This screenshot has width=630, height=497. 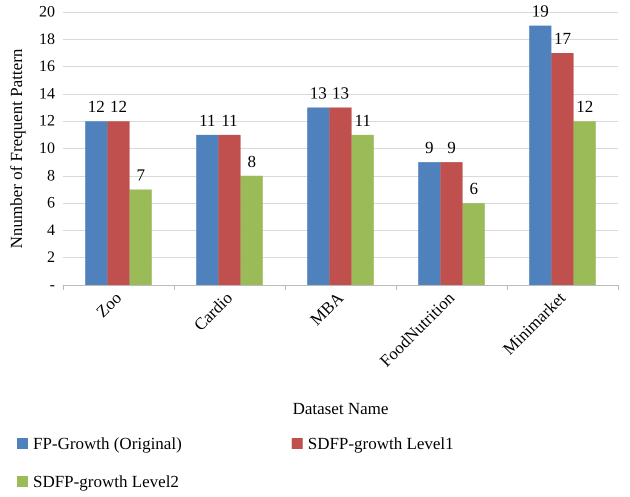 What do you see at coordinates (52, 285) in the screenshot?
I see `y-tick-label: -` at bounding box center [52, 285].